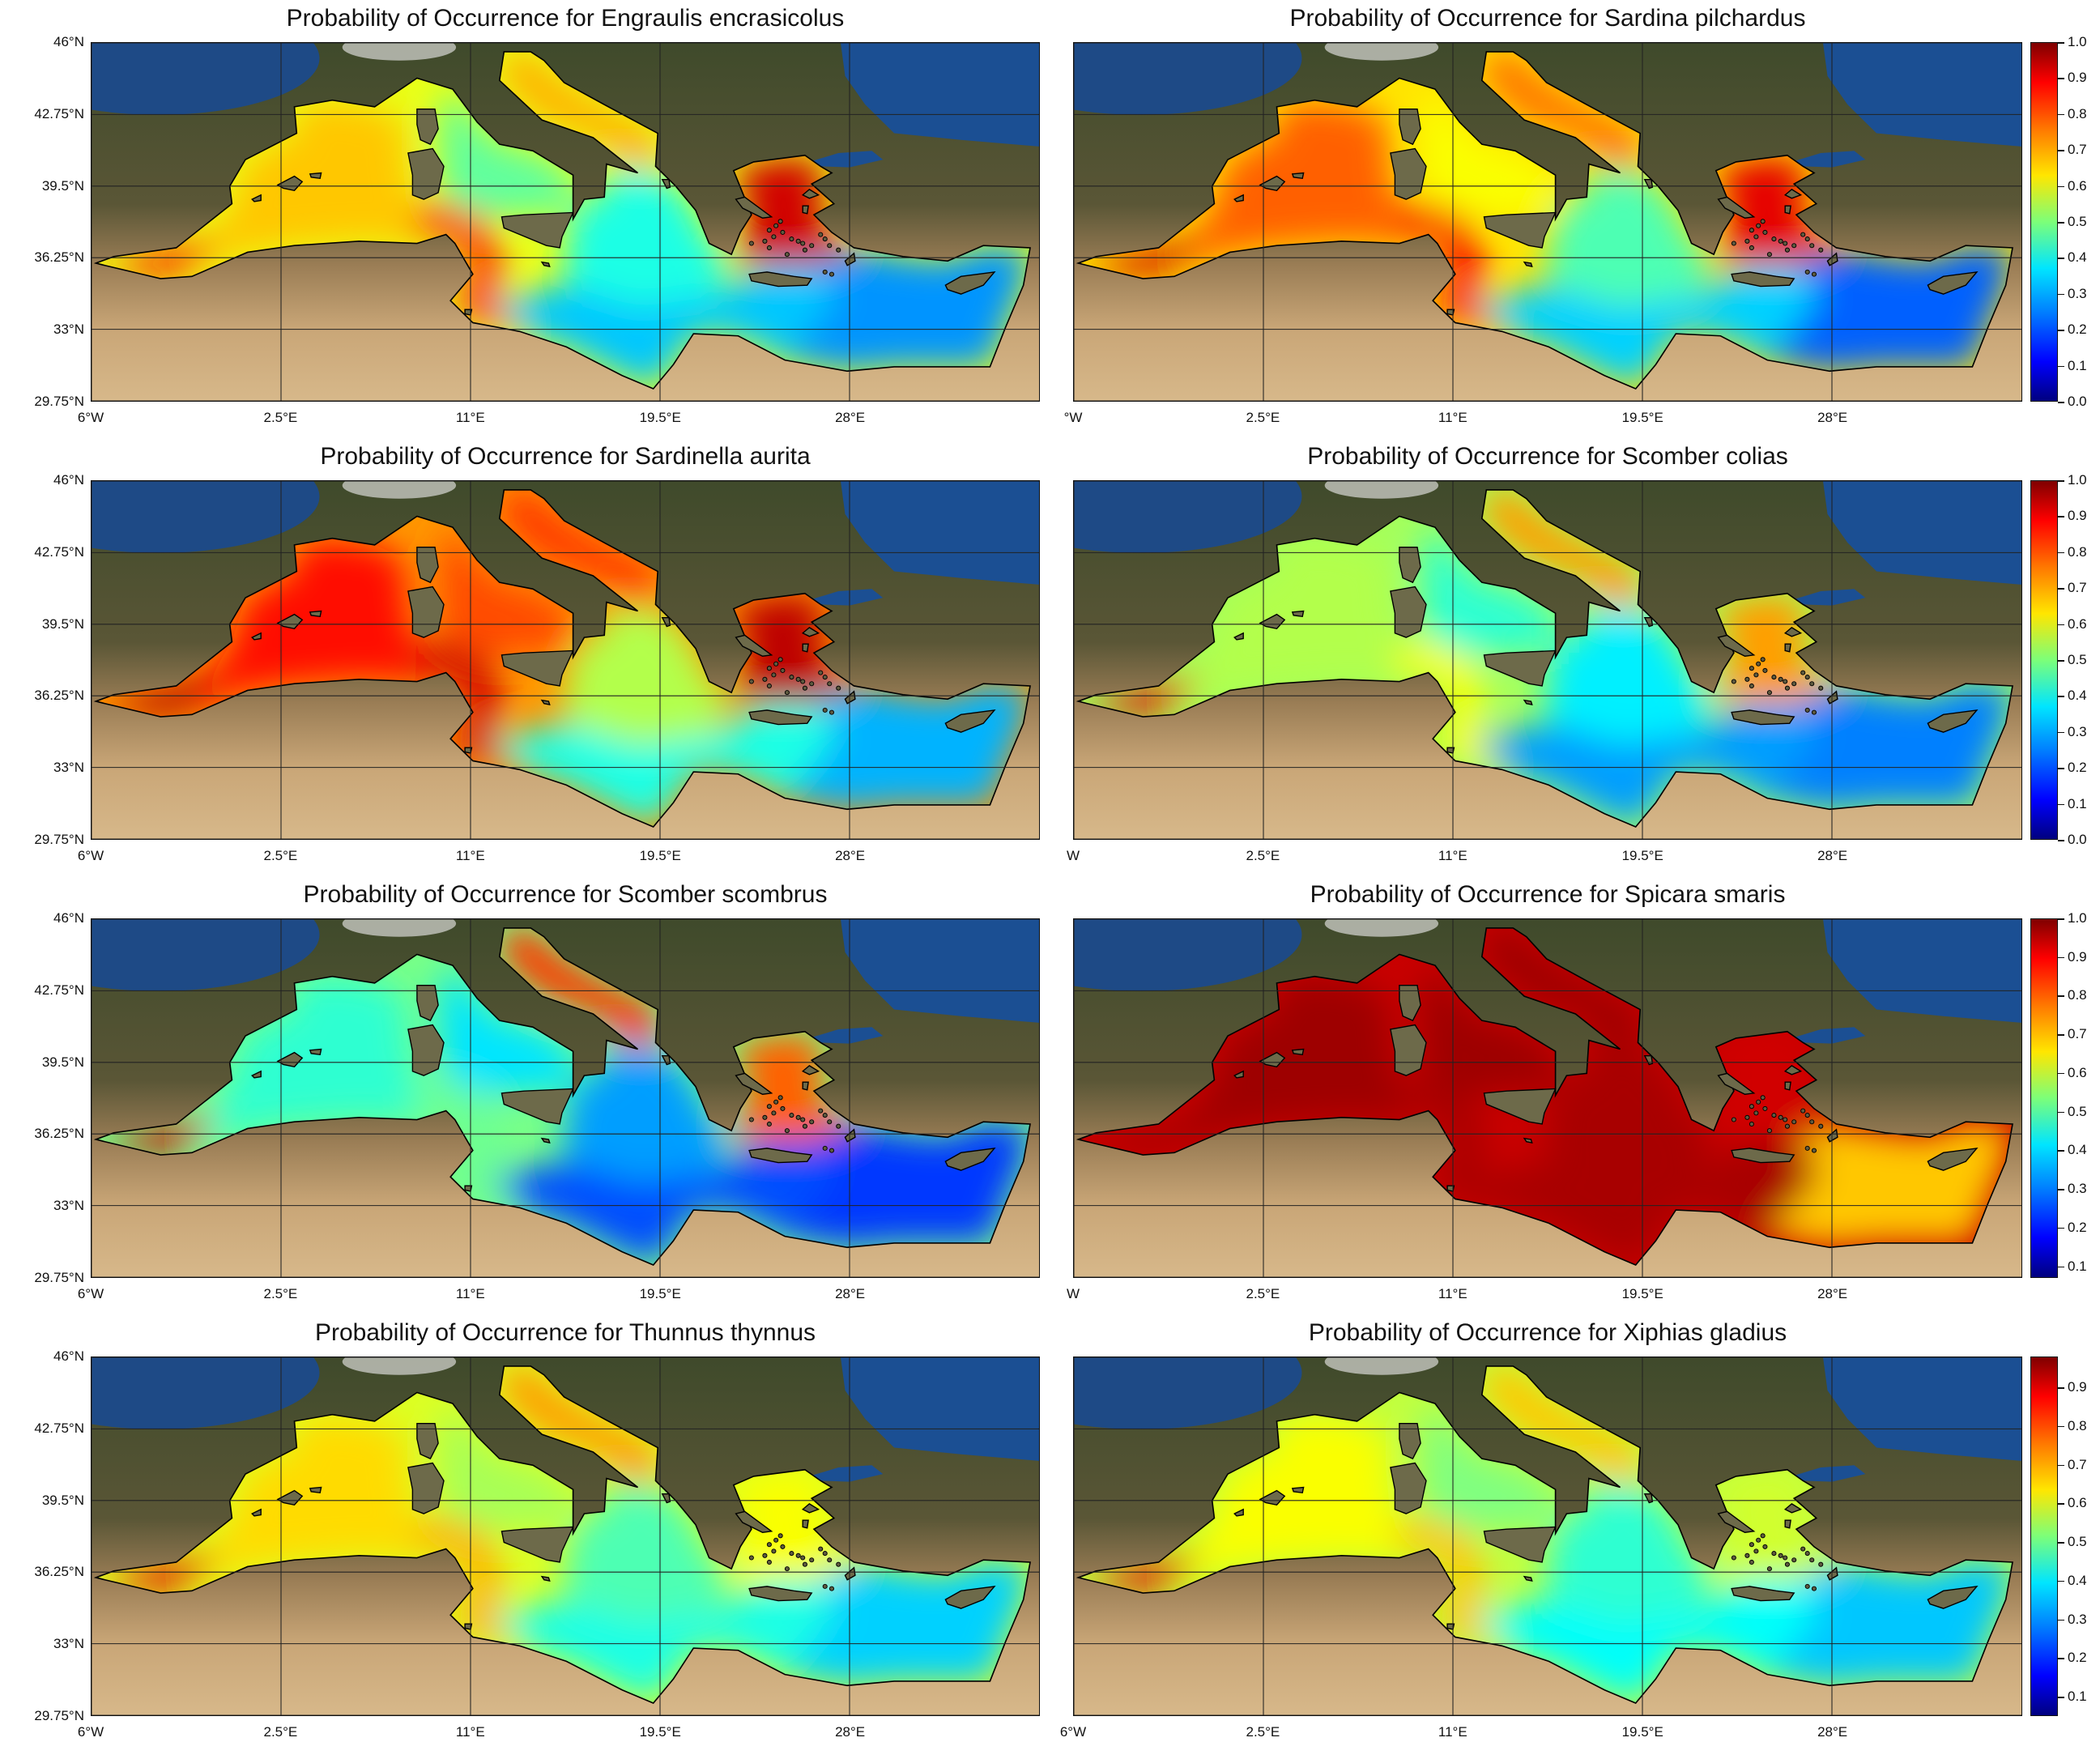 The height and width of the screenshot is (1759, 2100). I want to click on island-sicily, so click(1520, 668).